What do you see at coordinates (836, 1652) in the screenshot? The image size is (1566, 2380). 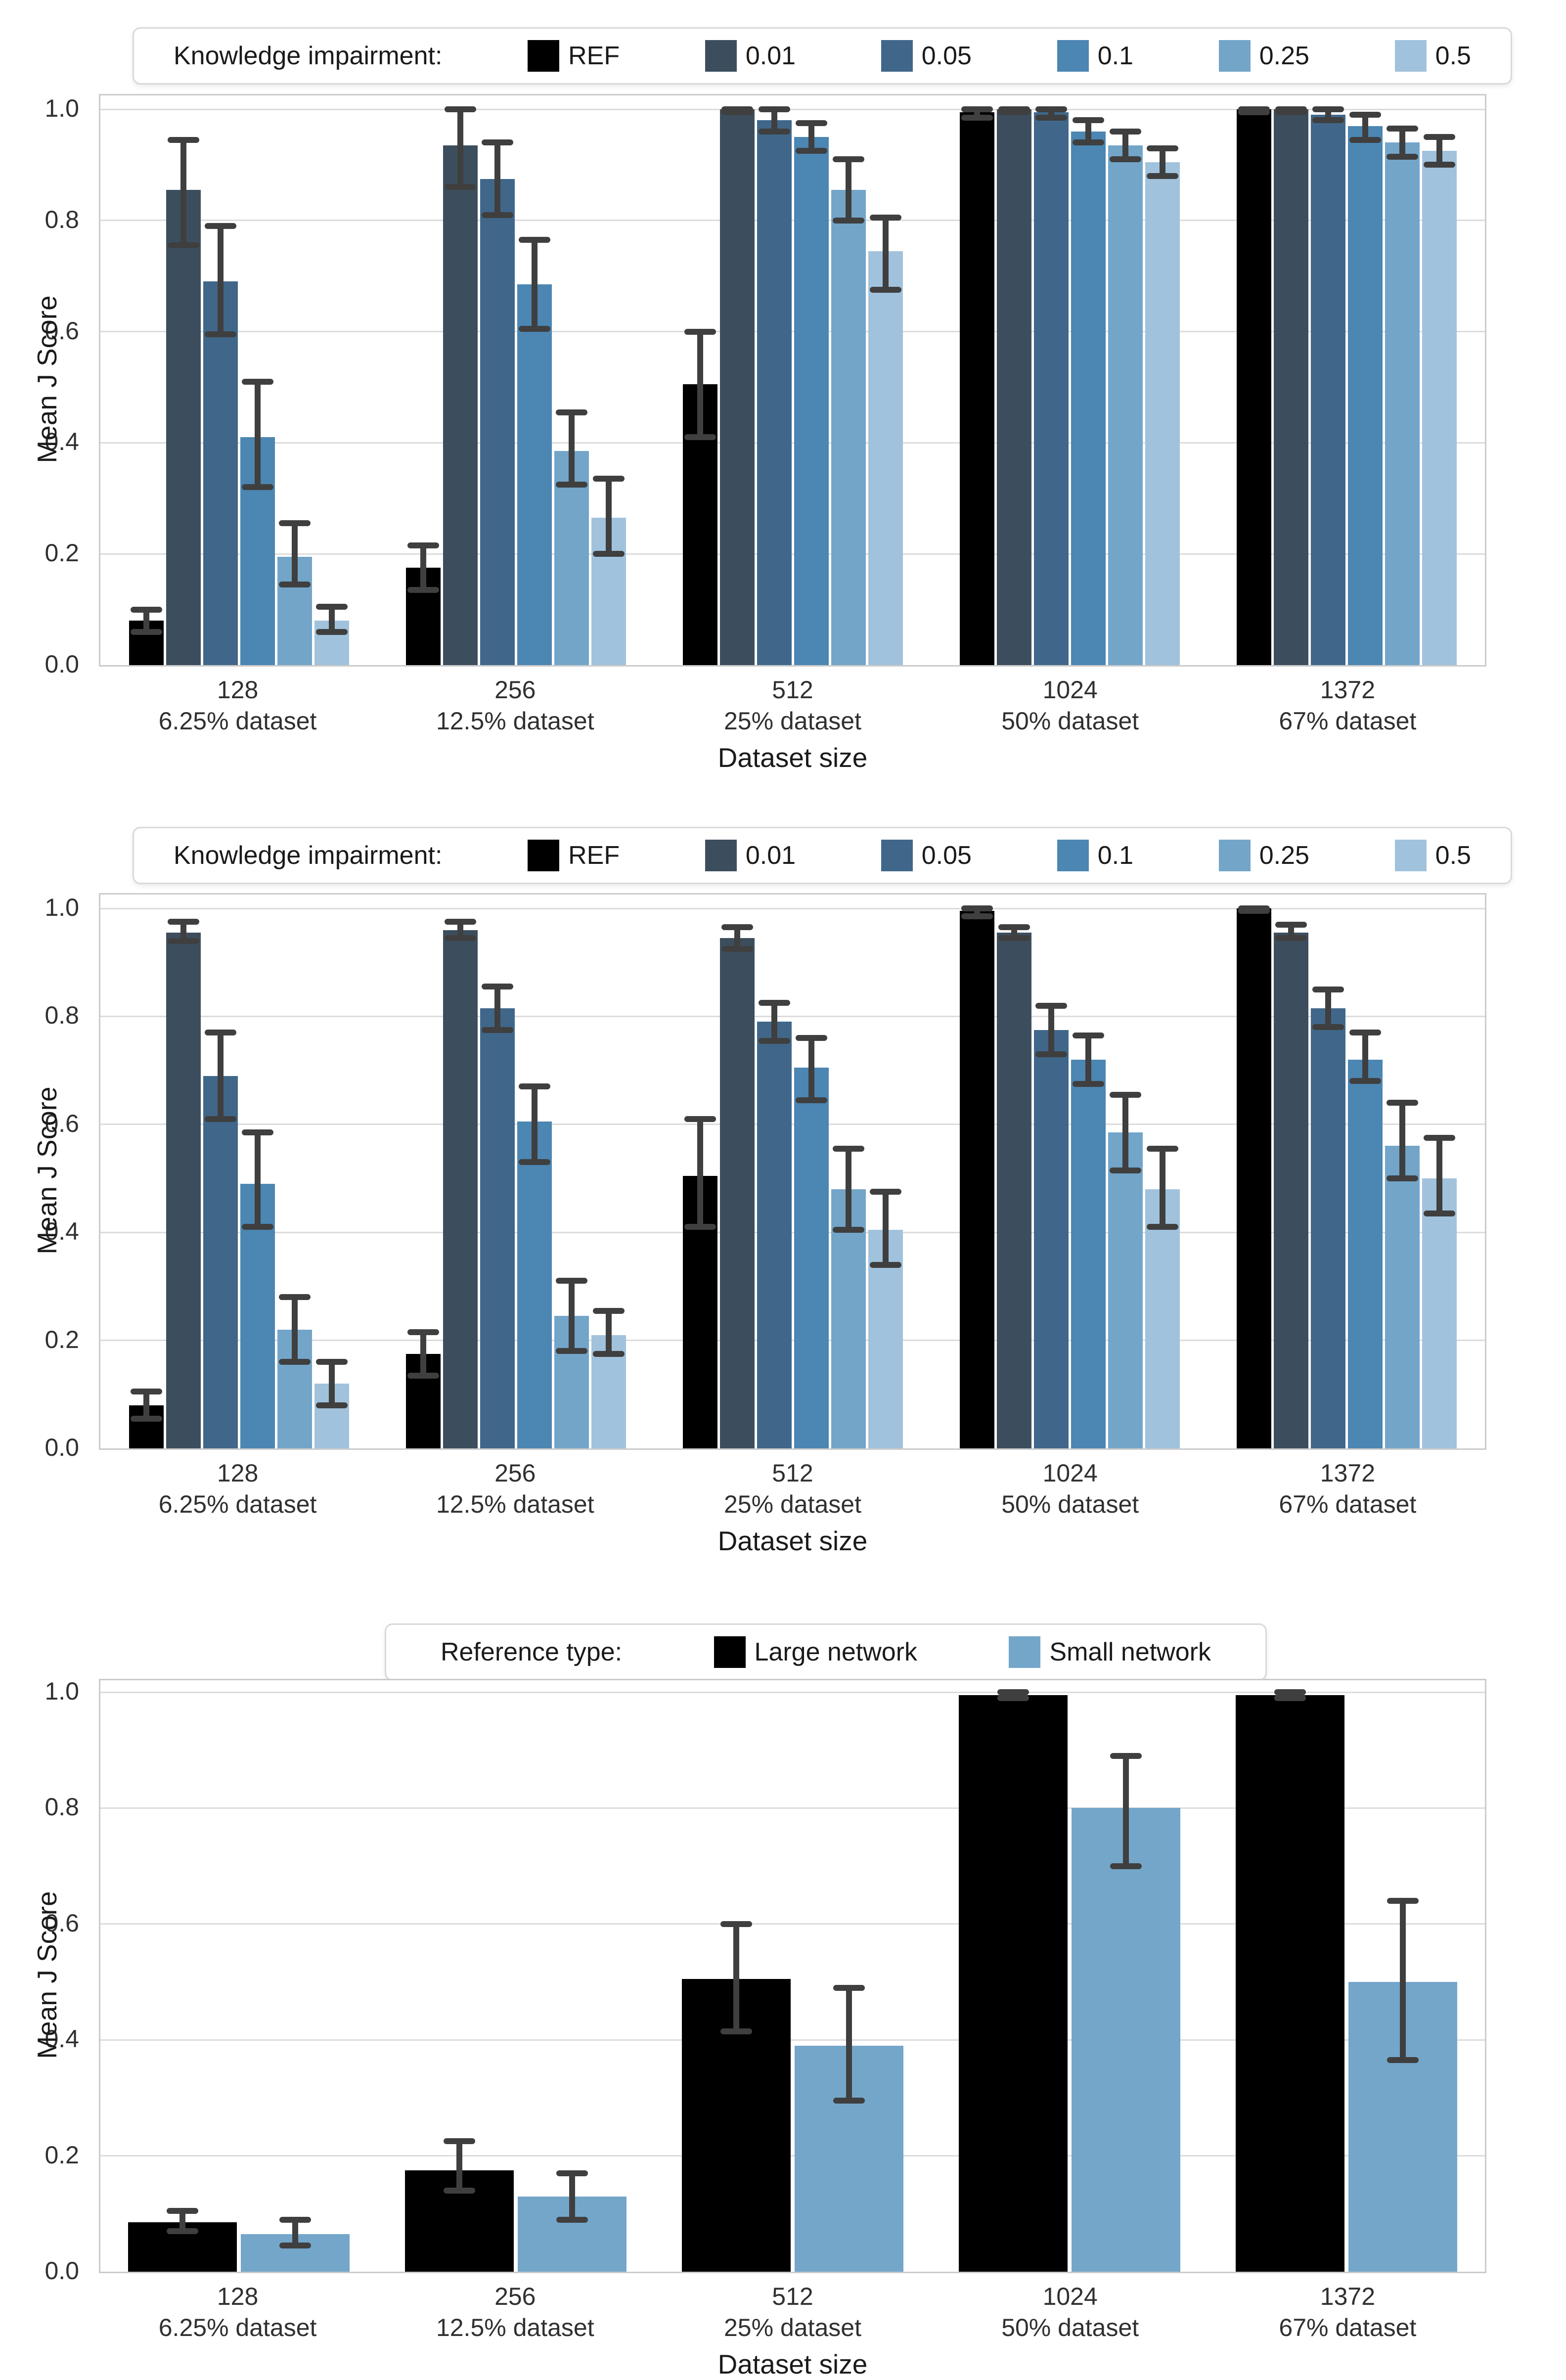 I see `legend-item-label: Large network` at bounding box center [836, 1652].